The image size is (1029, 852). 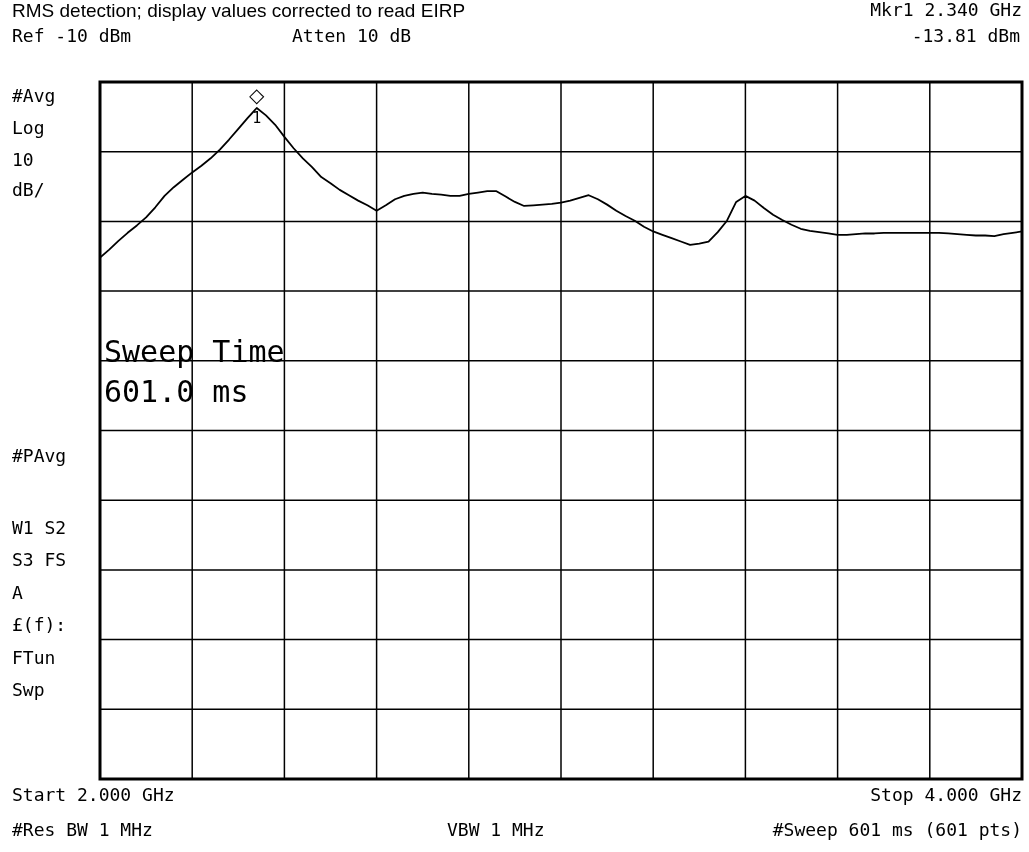 What do you see at coordinates (257, 118) in the screenshot?
I see `annotation: 1` at bounding box center [257, 118].